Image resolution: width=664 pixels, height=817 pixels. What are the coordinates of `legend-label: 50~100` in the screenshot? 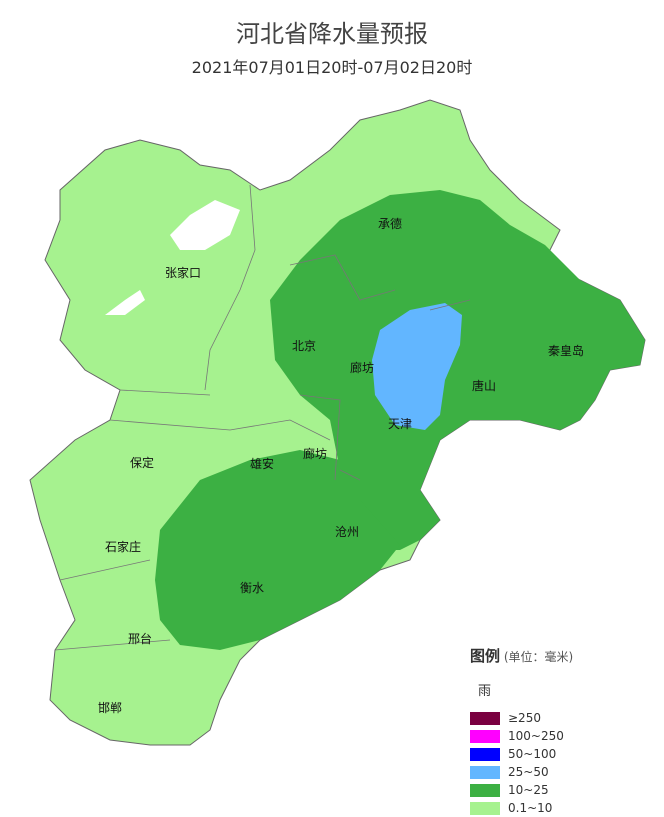 It's located at (532, 754).